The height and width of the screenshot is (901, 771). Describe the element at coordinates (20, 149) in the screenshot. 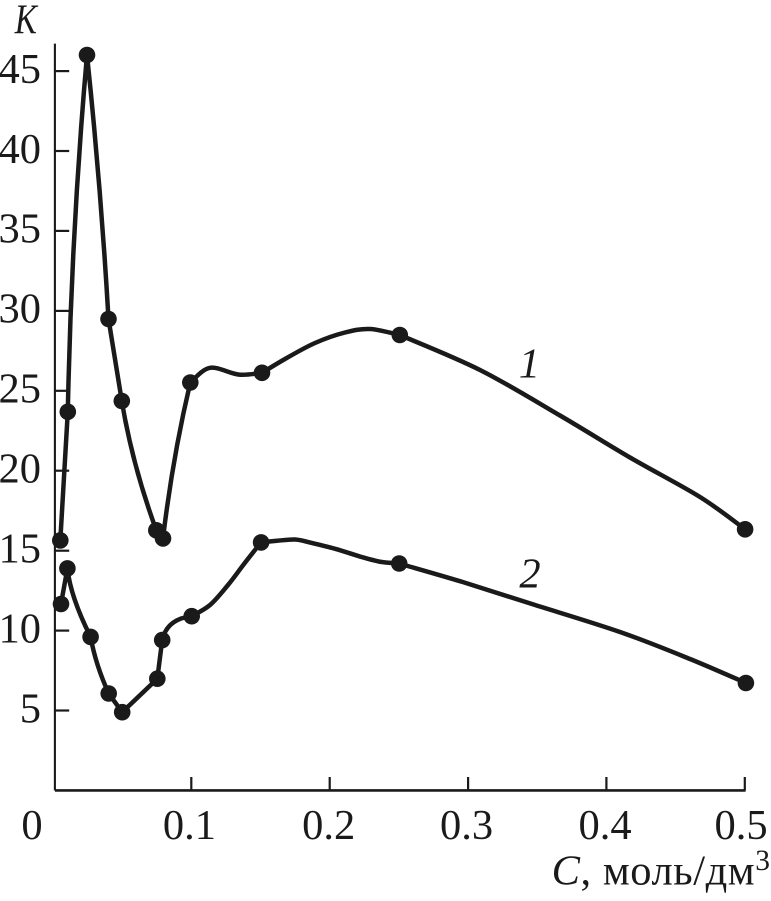

I see `svg-text: 40` at that location.